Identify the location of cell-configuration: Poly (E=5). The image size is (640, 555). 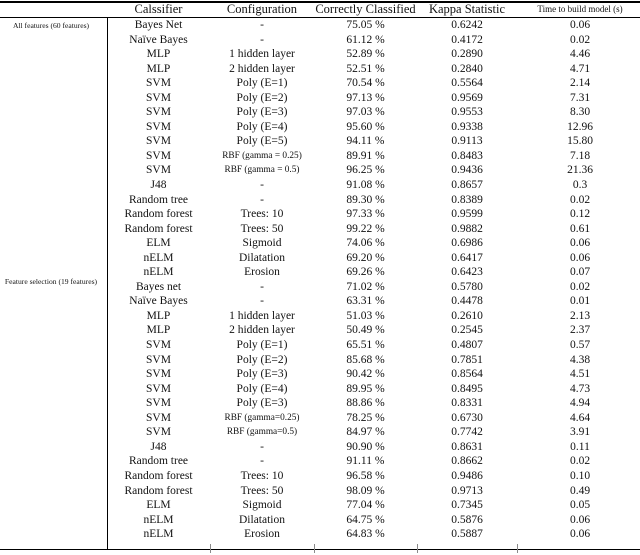
(262, 141).